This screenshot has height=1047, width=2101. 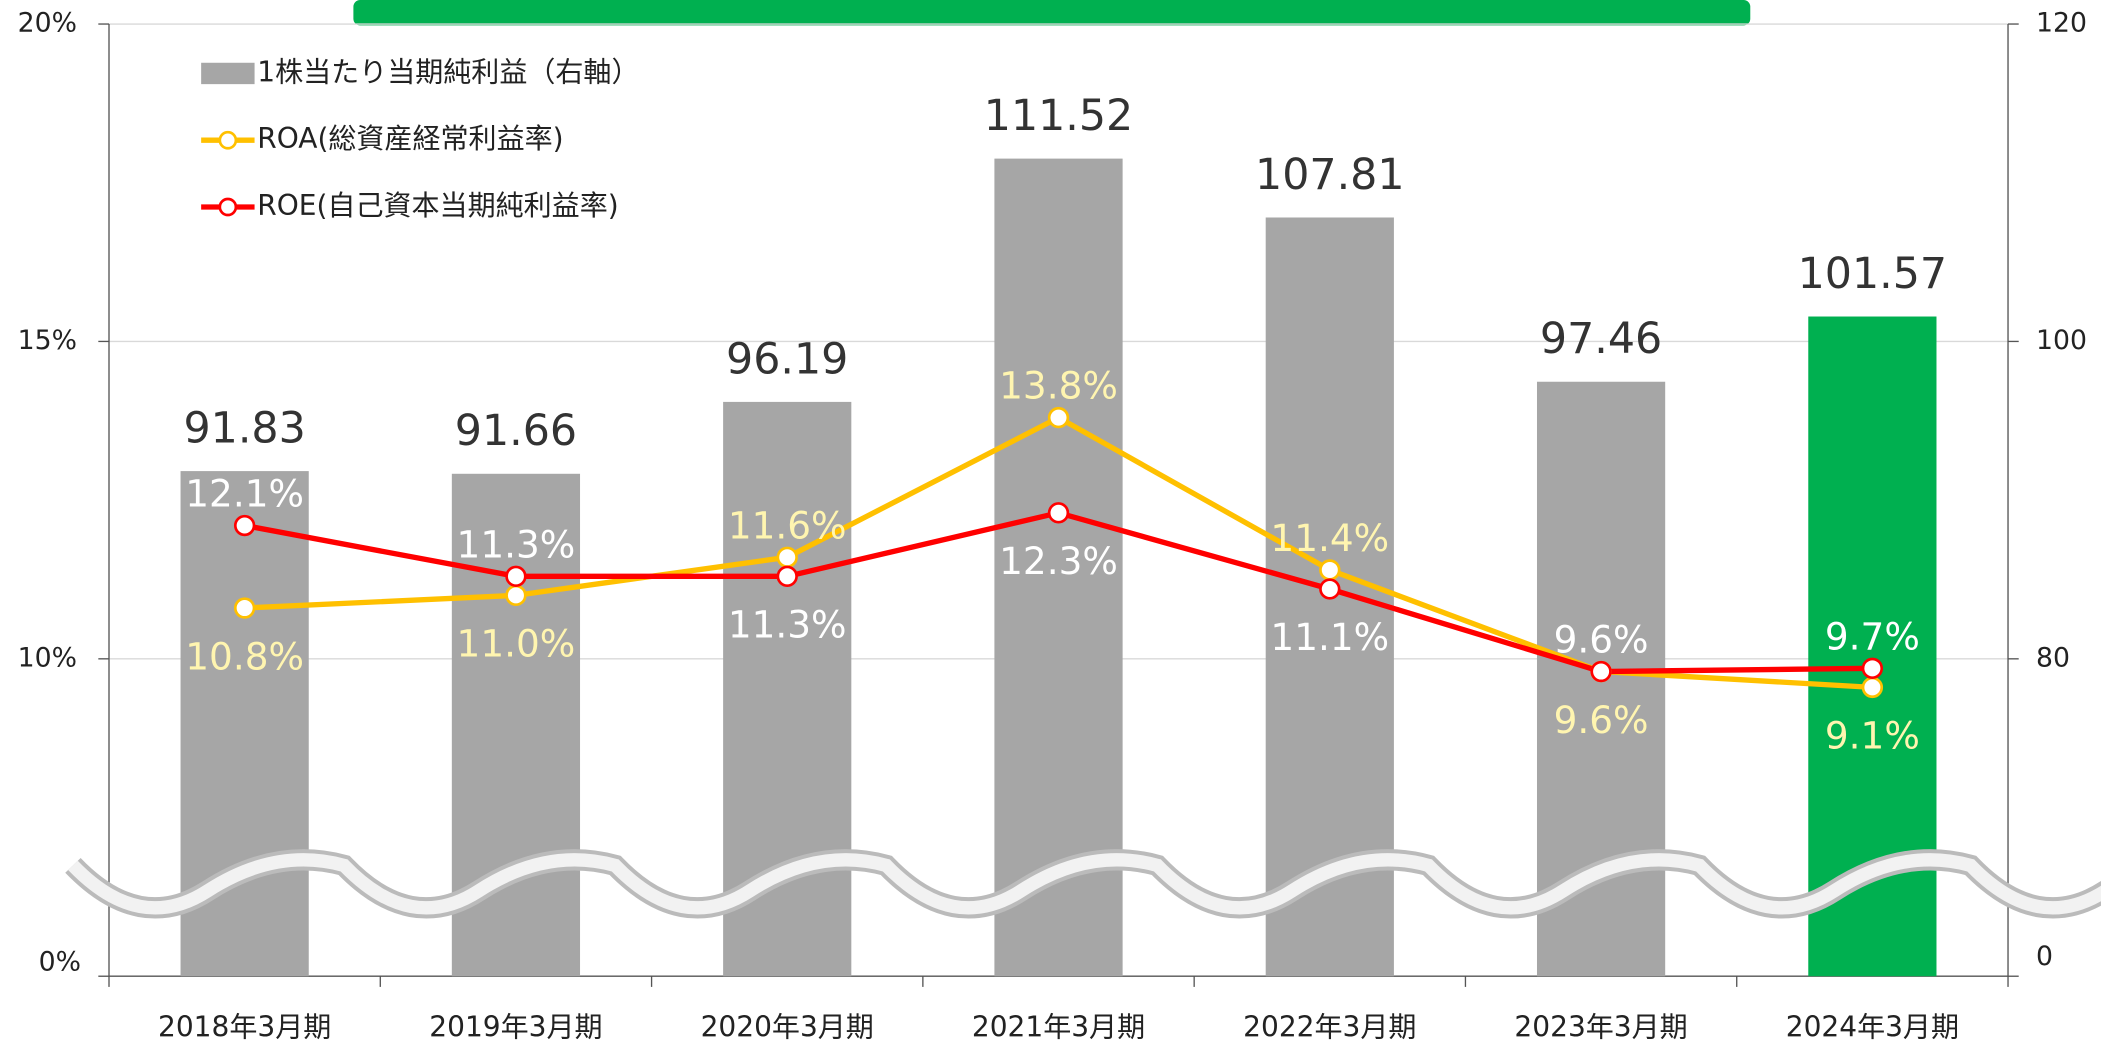 I want to click on data-label: 13.8%, so click(x=1058, y=386).